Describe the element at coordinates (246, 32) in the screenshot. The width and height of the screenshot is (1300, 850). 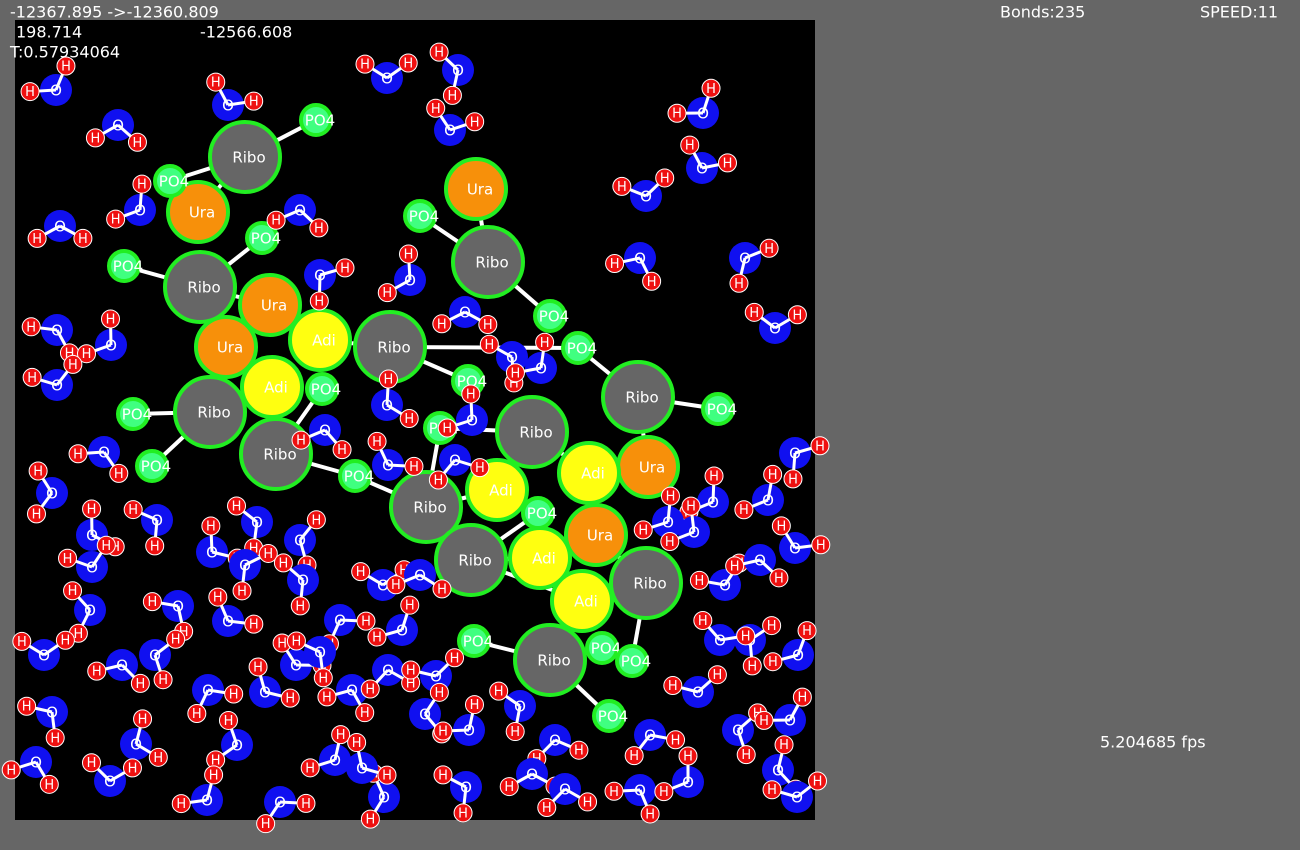
I see `value-b: -12566.608` at that location.